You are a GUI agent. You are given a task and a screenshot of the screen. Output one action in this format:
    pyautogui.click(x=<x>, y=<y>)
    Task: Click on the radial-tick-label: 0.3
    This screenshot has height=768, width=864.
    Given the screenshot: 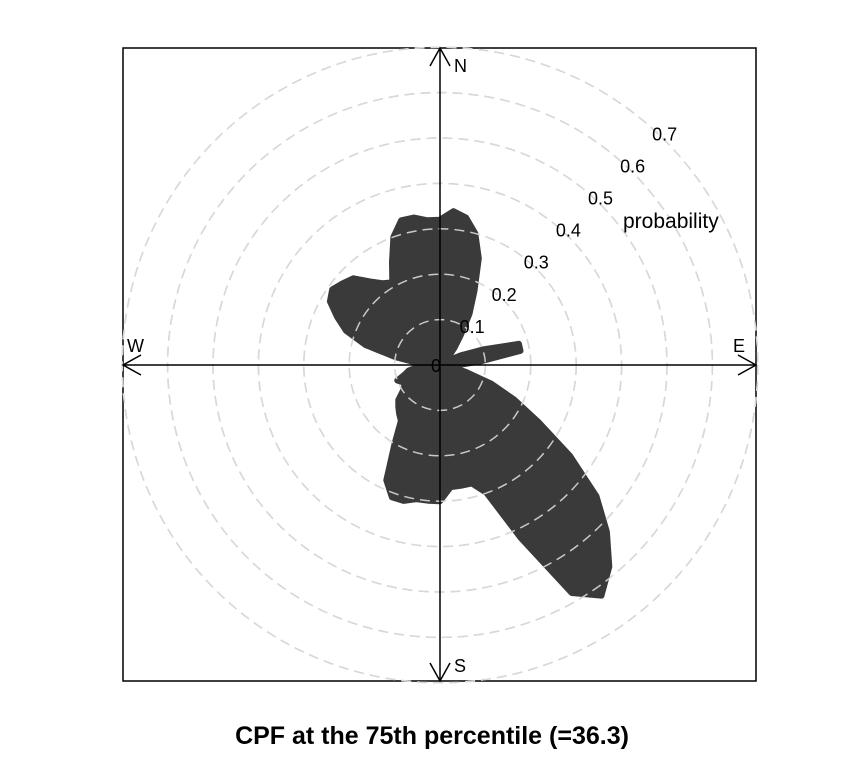 What is the action you would take?
    pyautogui.click(x=536, y=263)
    